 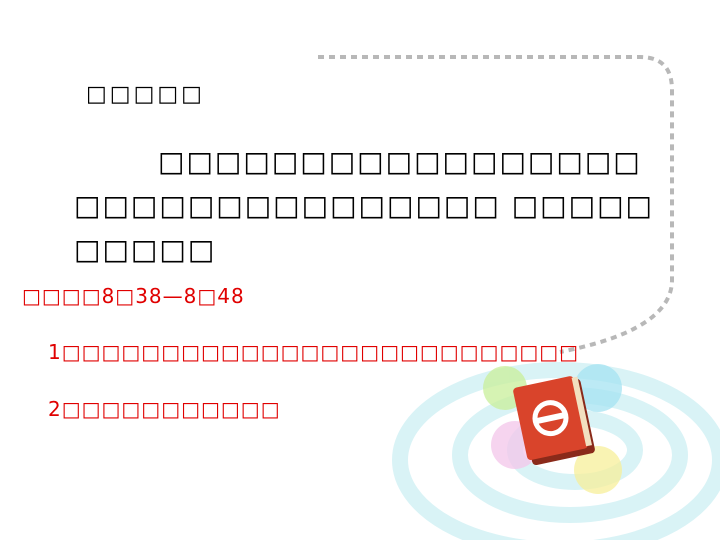 What do you see at coordinates (164, 409) in the screenshot?
I see `list-item-2: 2□□□□□□□□□□□` at bounding box center [164, 409].